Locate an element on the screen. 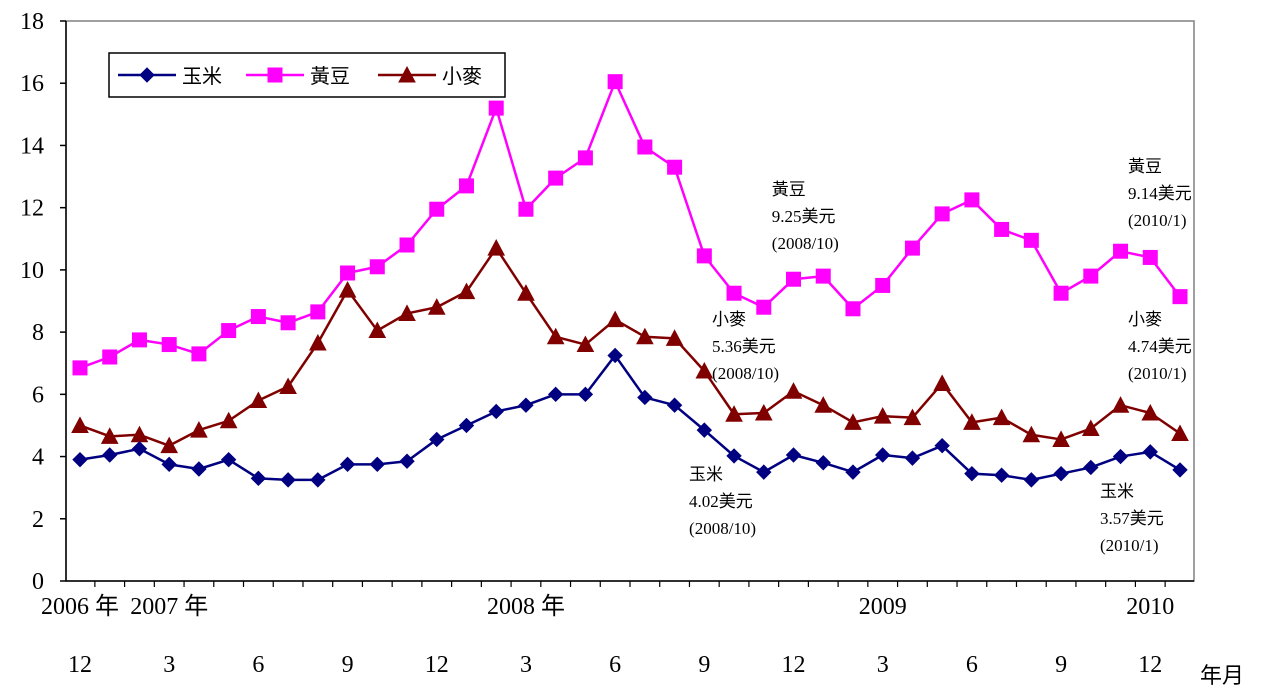 The width and height of the screenshot is (1267, 689). x-tick-label-year: 2006 年 is located at coordinates (80, 606).